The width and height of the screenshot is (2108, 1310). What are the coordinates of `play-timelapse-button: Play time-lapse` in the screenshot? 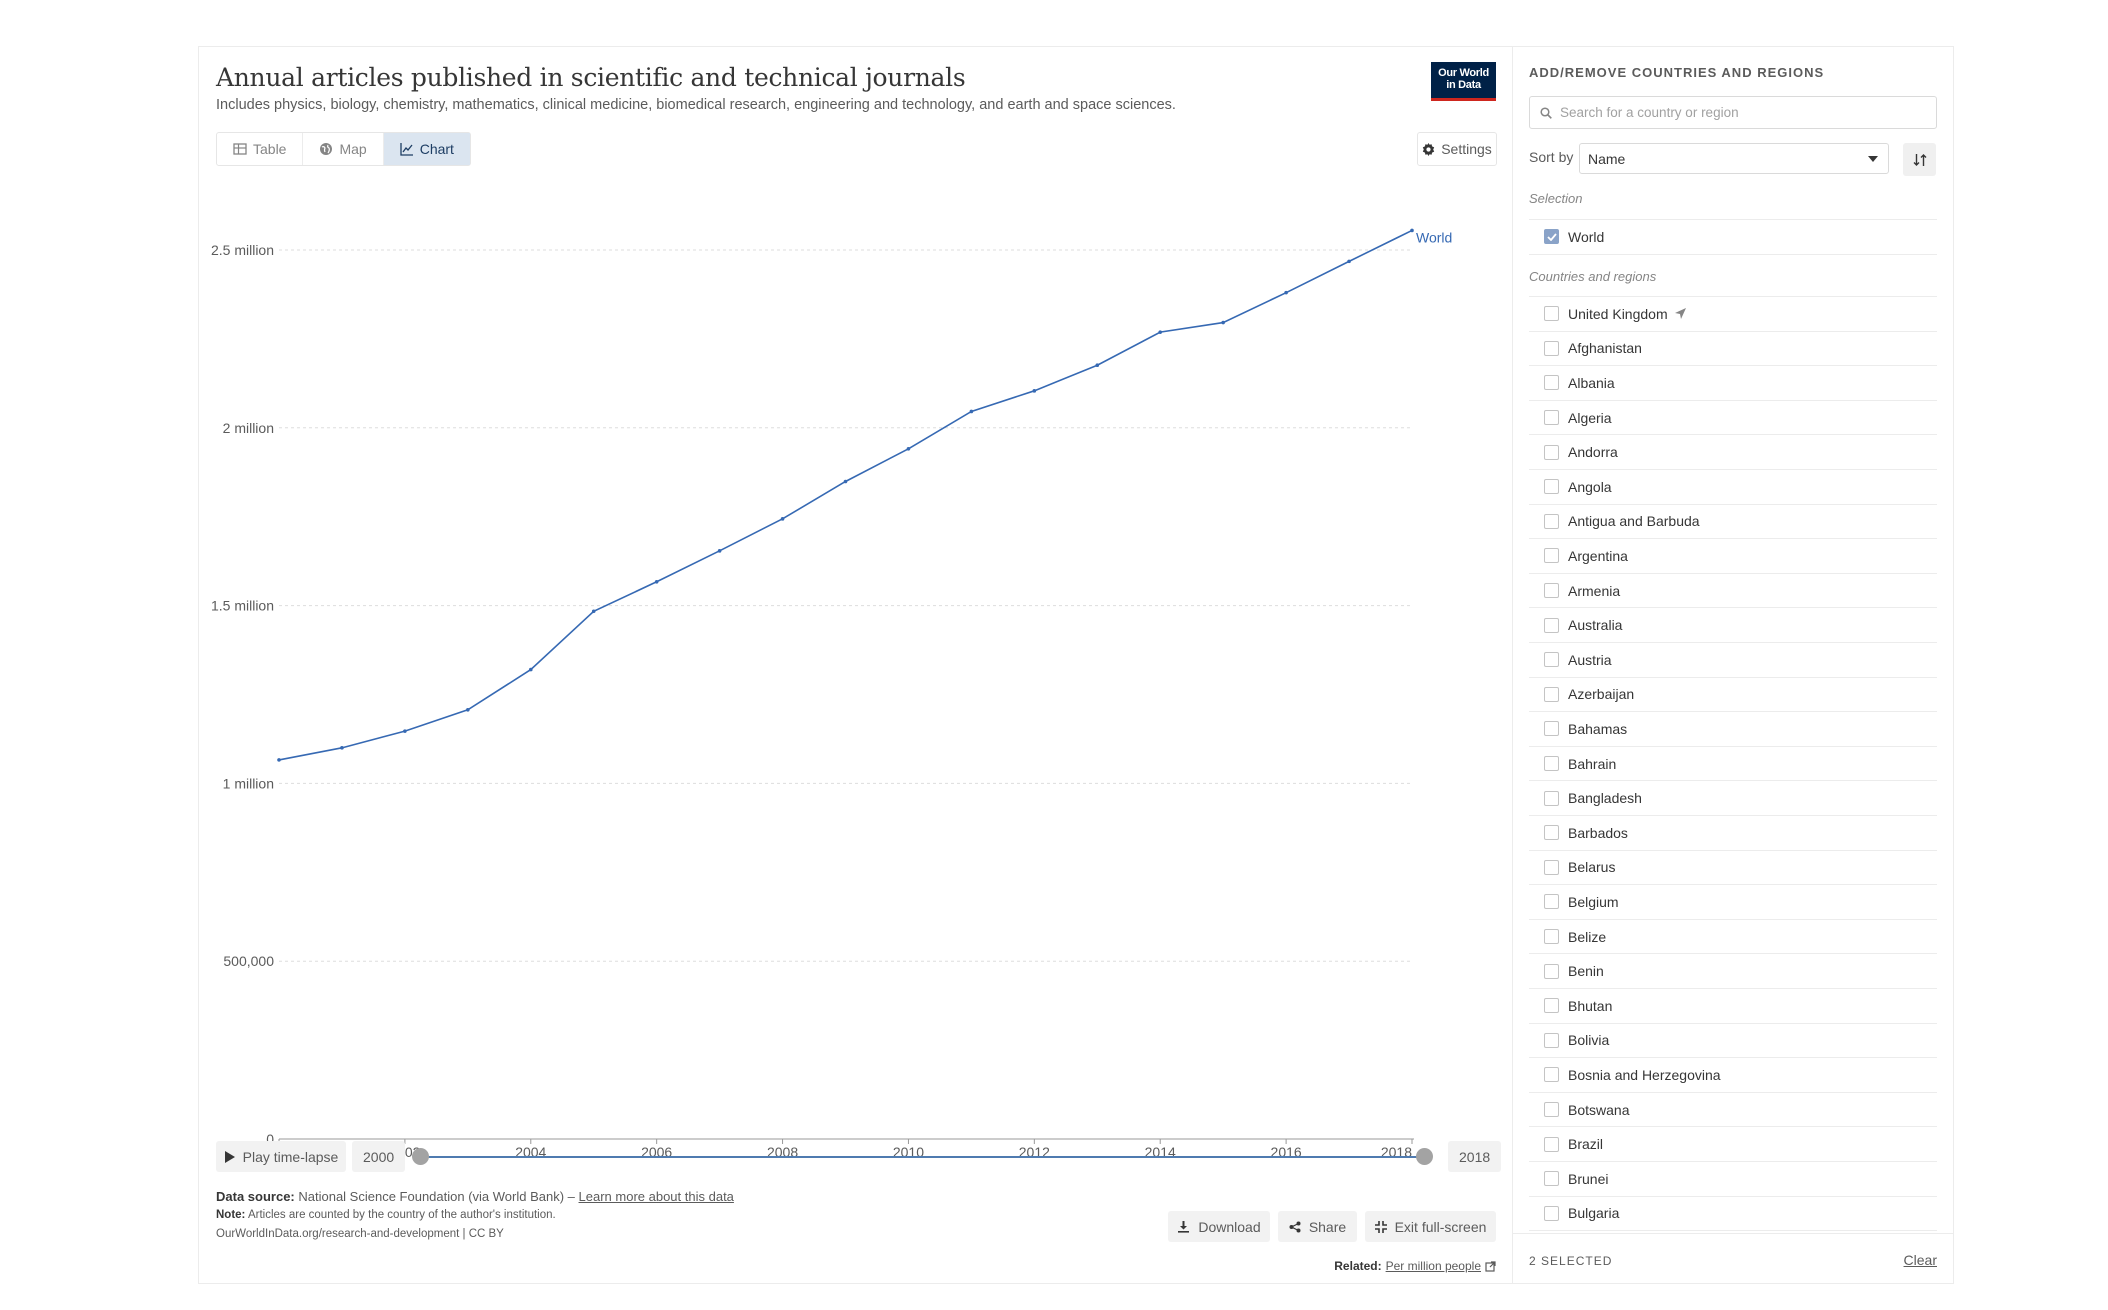 It's located at (281, 1156).